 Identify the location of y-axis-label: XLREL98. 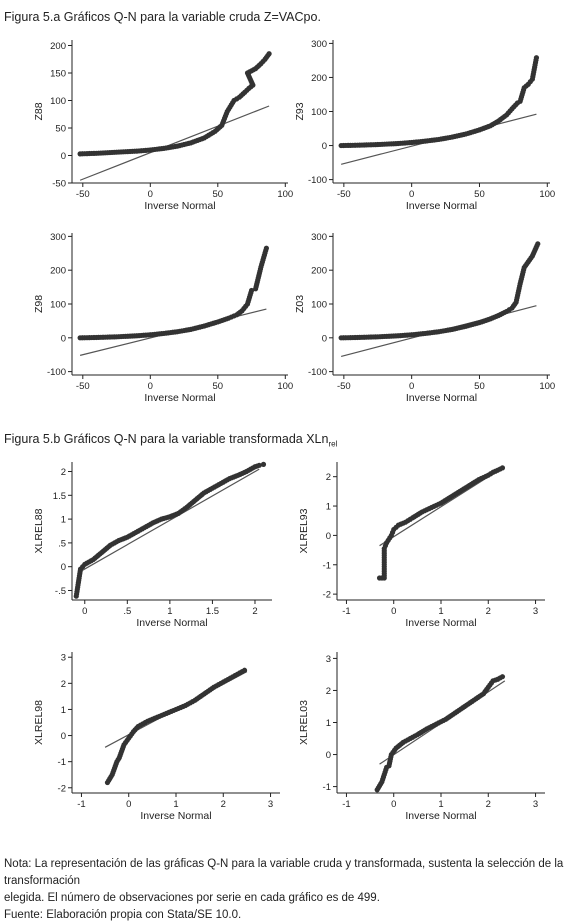
(39, 722).